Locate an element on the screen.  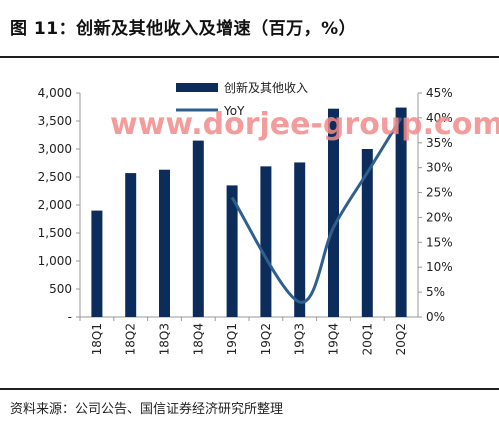
y-tick-label: 500 is located at coordinates (60, 289).